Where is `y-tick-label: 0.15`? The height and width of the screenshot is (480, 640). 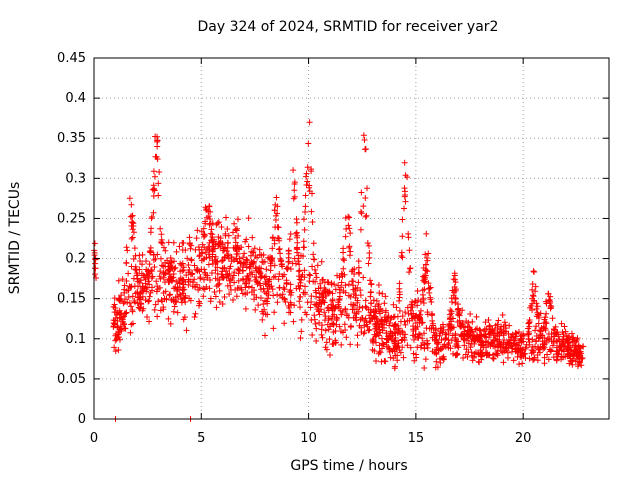 y-tick-label: 0.15 is located at coordinates (71, 299).